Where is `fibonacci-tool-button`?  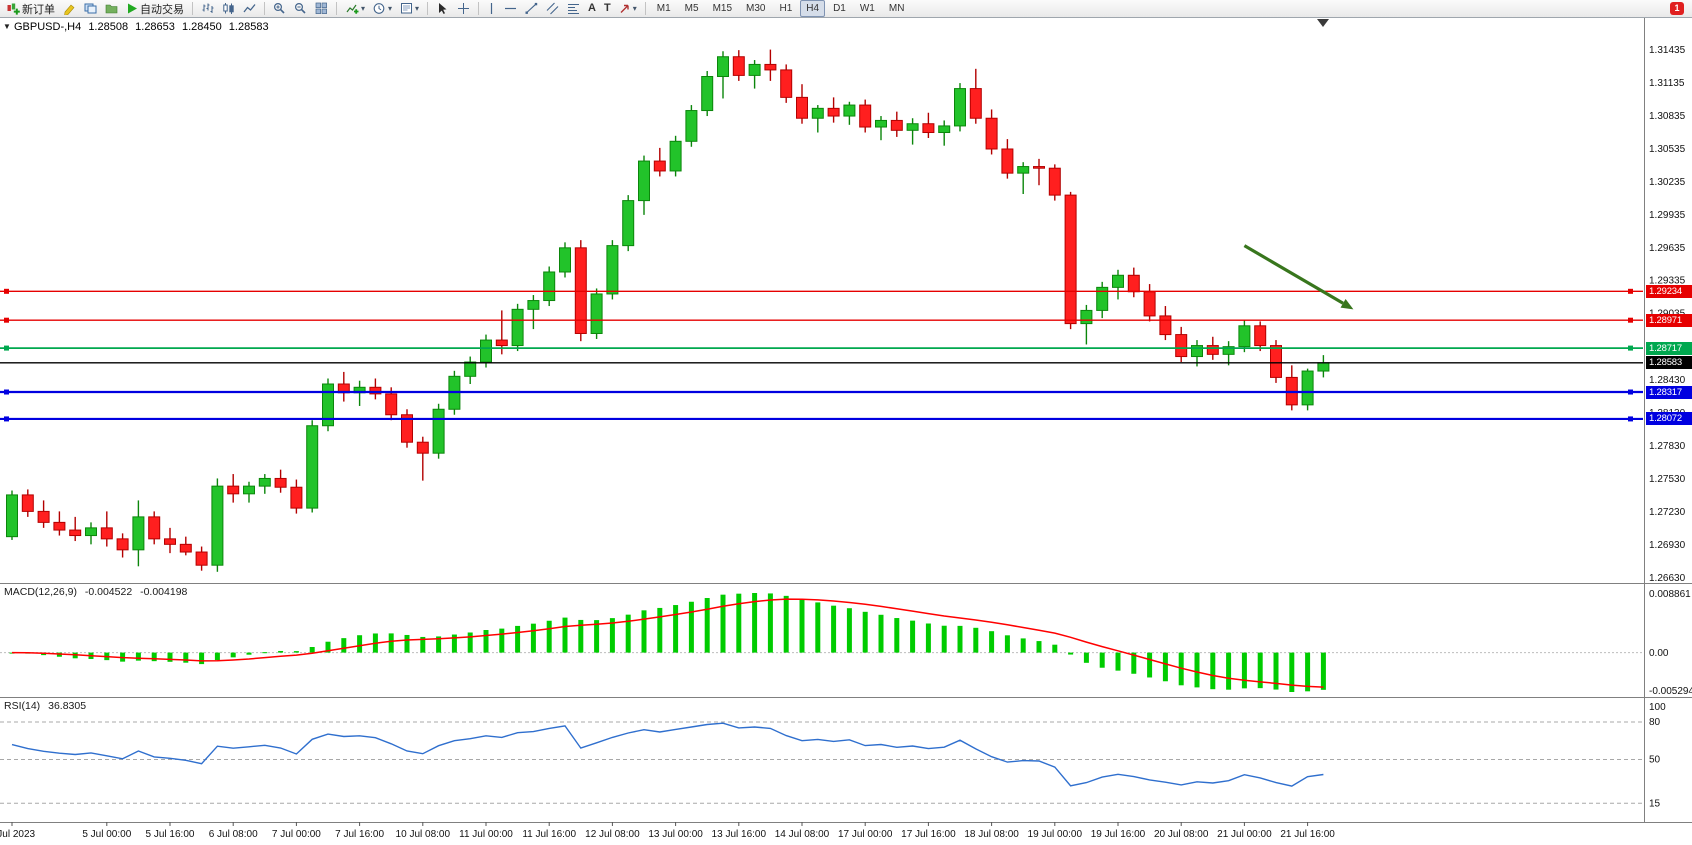
fibonacci-tool-button is located at coordinates (573, 9).